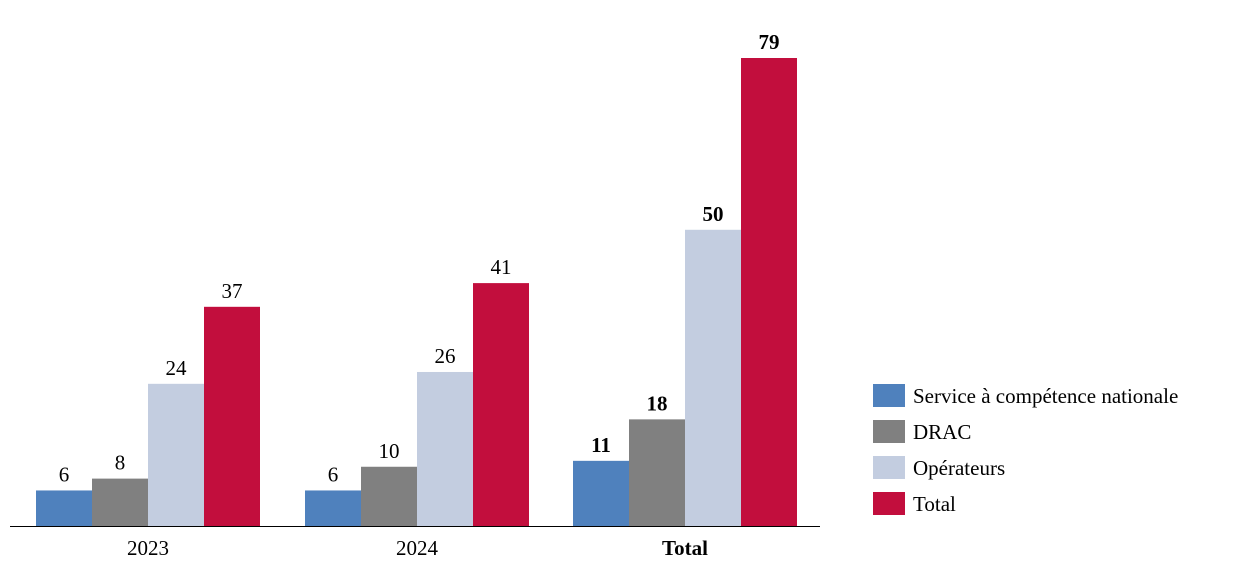 This screenshot has width=1246, height=581. Describe the element at coordinates (501, 267) in the screenshot. I see `data-label: 41` at that location.